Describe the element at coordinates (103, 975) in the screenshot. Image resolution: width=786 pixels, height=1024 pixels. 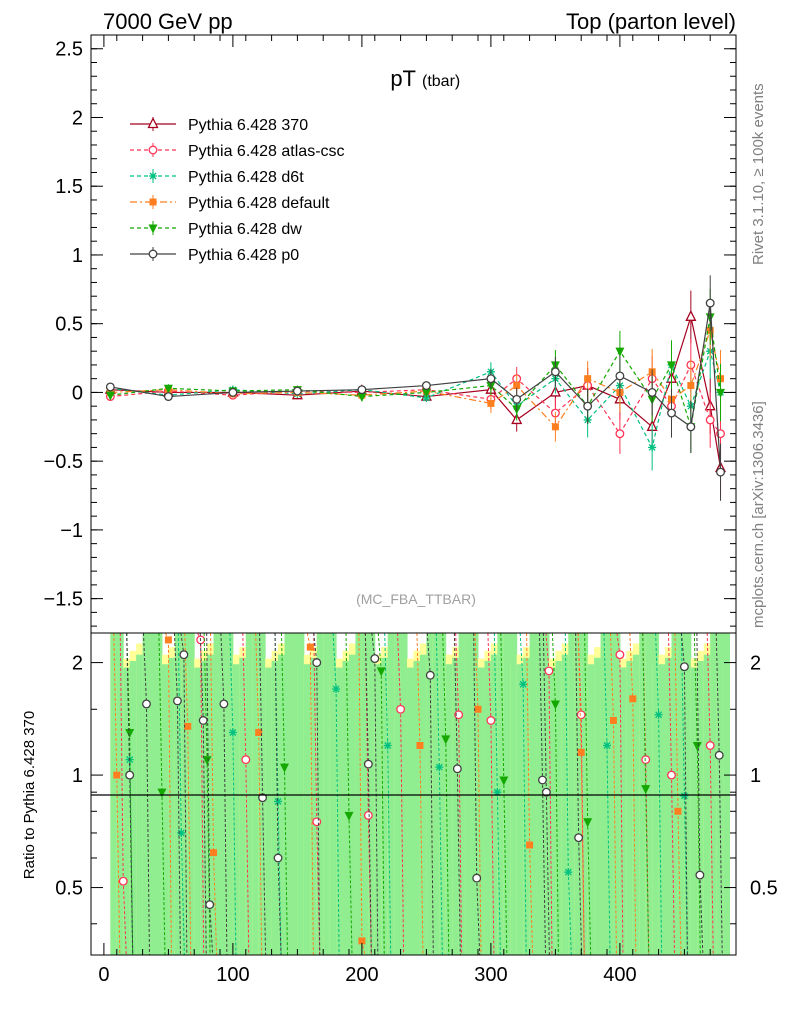
I see `x-tick-label: 0` at that location.